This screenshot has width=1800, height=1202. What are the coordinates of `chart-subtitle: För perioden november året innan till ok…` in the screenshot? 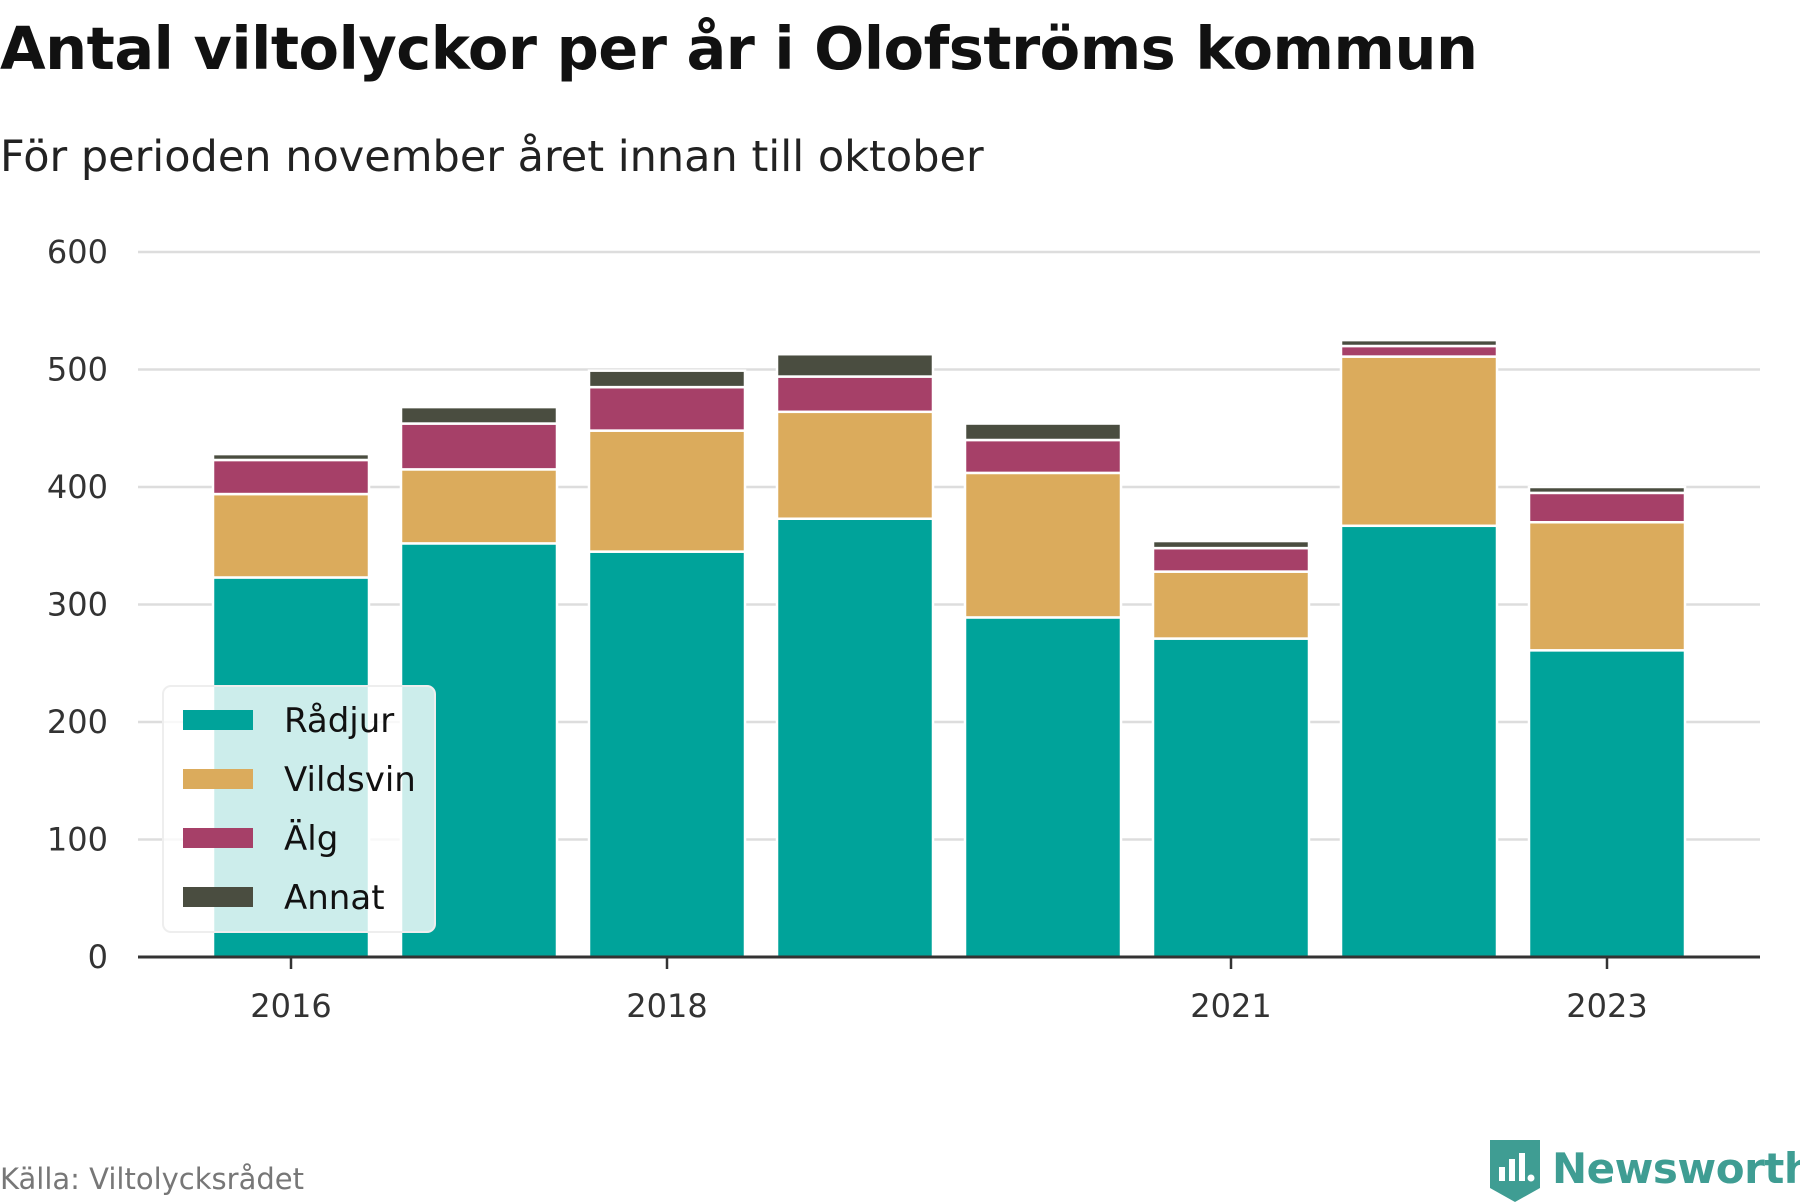 It's located at (492, 157).